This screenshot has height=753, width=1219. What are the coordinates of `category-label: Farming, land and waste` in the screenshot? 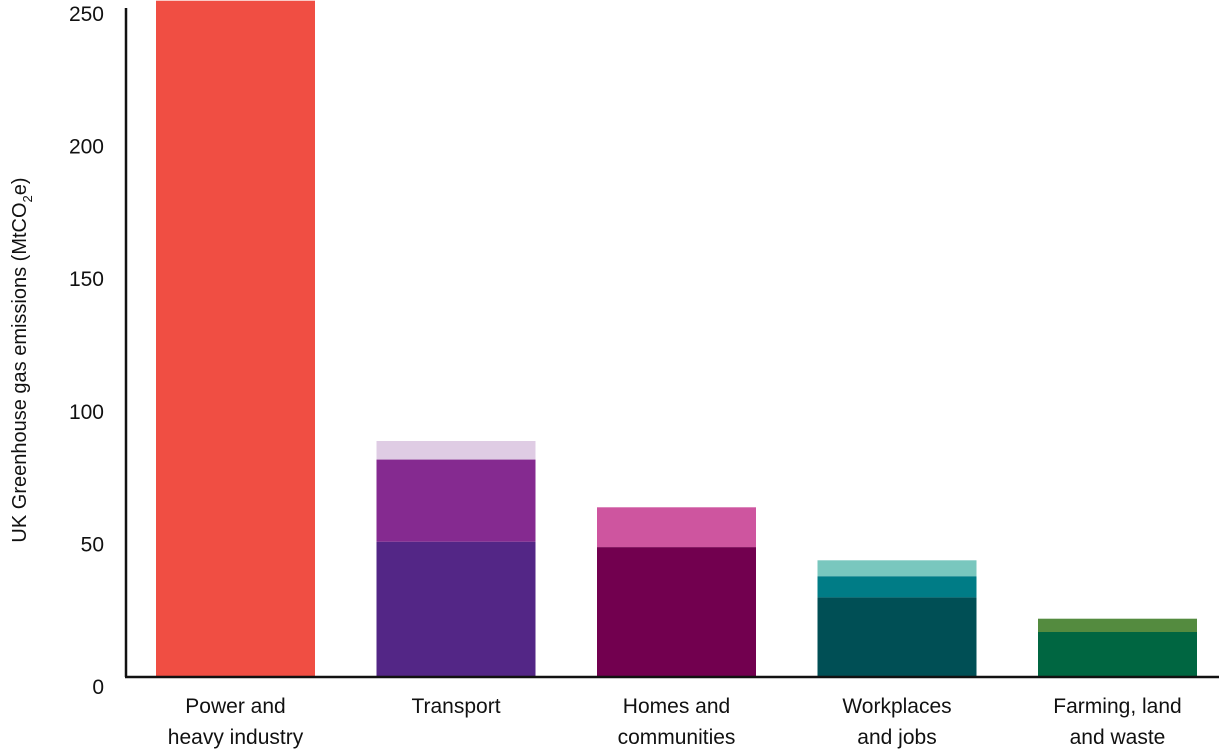 It's located at (1117, 722).